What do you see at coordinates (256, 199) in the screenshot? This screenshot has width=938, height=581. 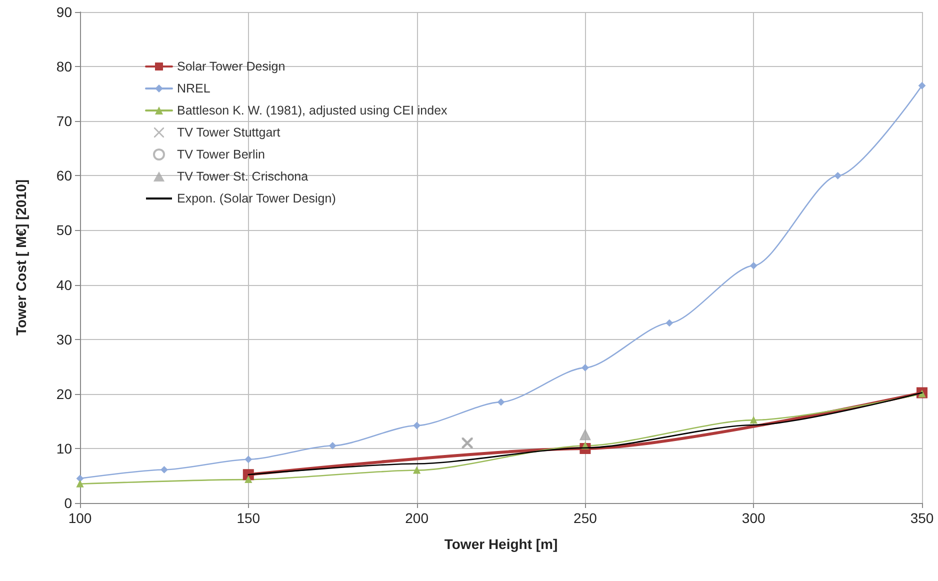 I see `legend-label: Expon. (Solar Tower Design)` at bounding box center [256, 199].